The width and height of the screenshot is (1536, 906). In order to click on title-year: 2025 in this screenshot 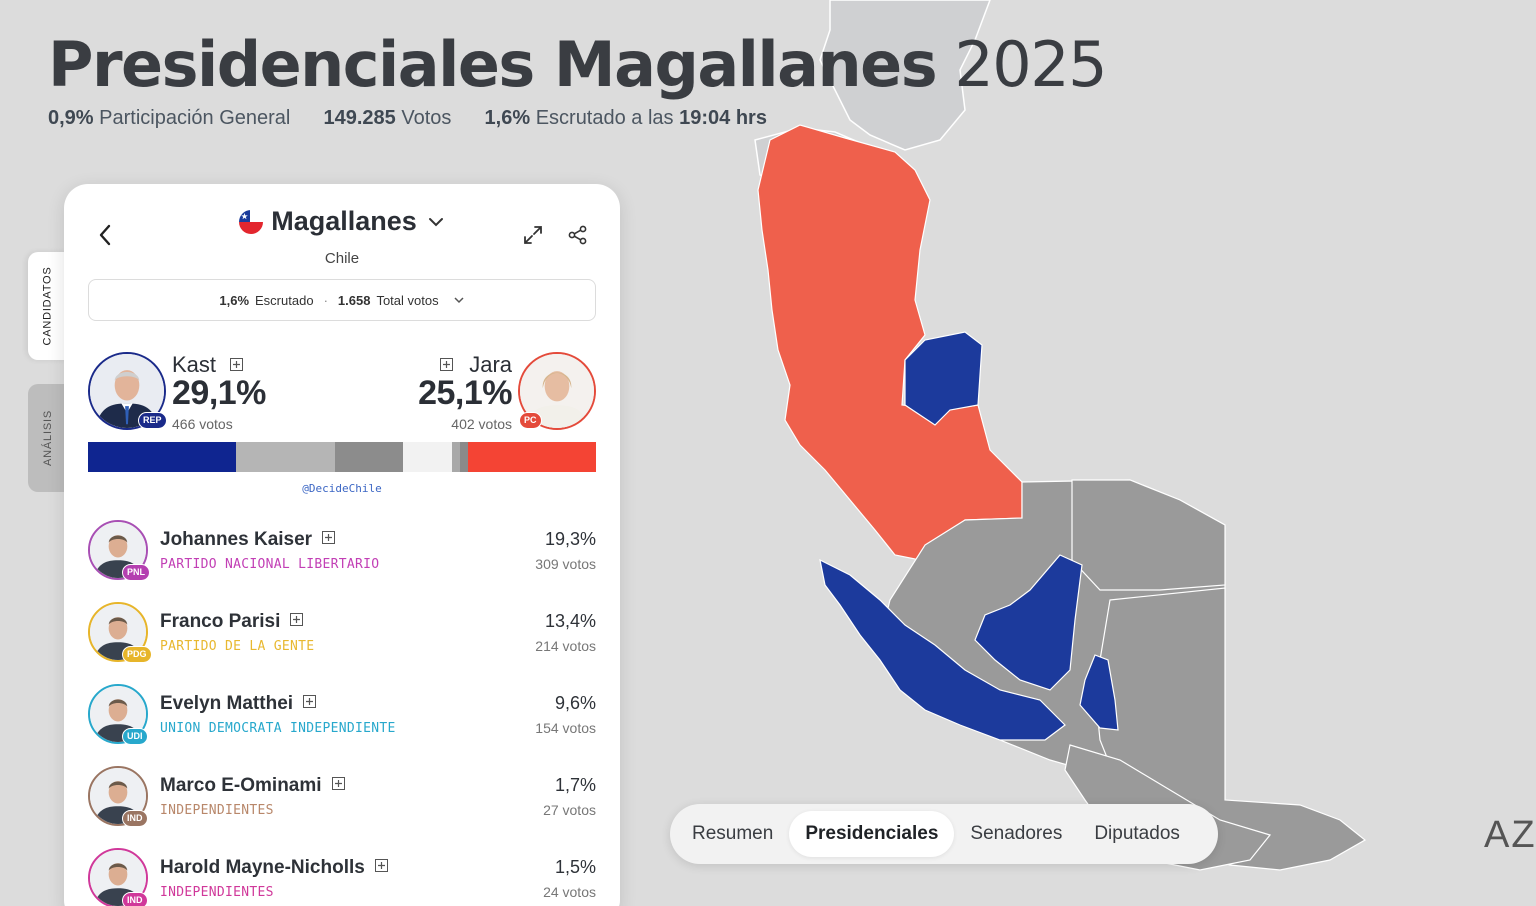, I will do `click(1030, 64)`.